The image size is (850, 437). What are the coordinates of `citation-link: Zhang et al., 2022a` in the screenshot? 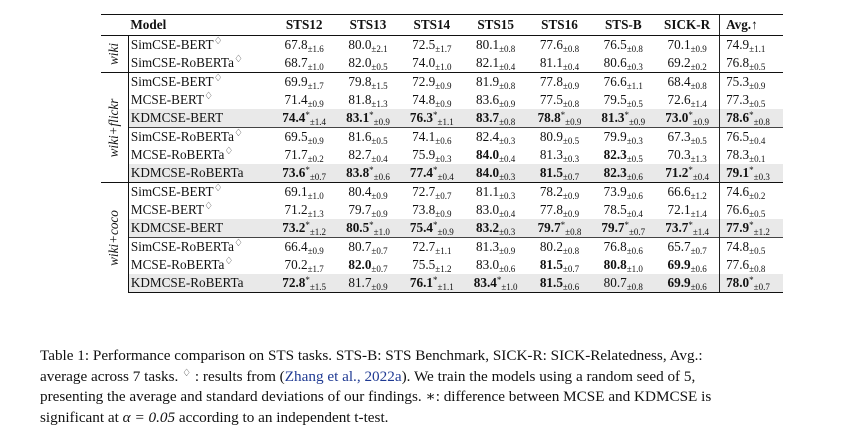 It's located at (343, 376).